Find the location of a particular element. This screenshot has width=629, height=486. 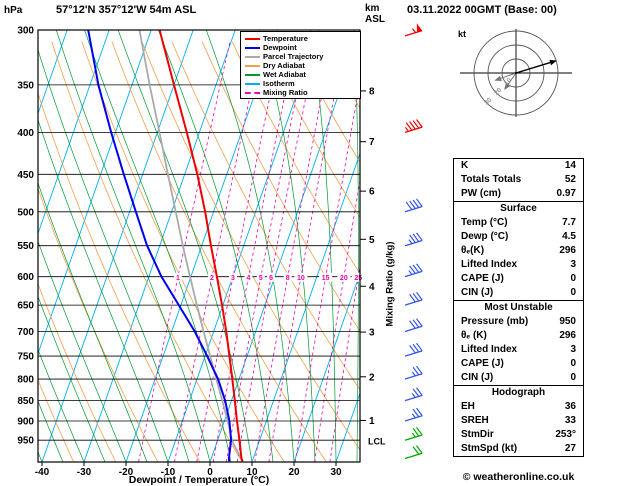

svg-text: 3 is located at coordinates (233, 278).